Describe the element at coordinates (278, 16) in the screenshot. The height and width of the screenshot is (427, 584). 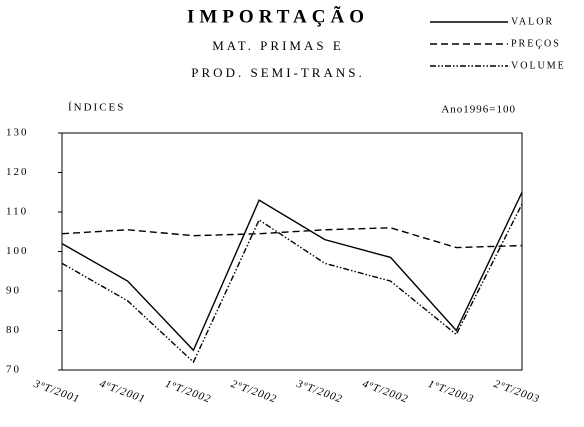
I see `chart-title: IMPORTAÇÃO` at that location.